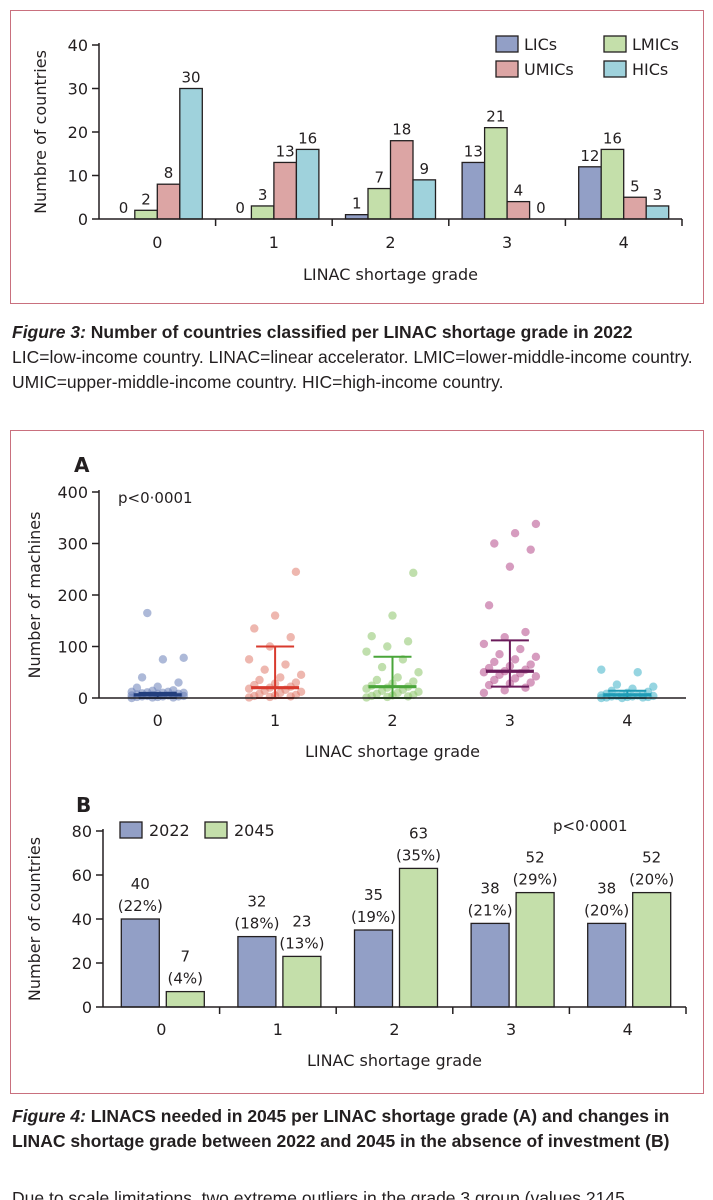  What do you see at coordinates (285, 151) in the screenshot?
I see `bar-value-label: 13` at bounding box center [285, 151].